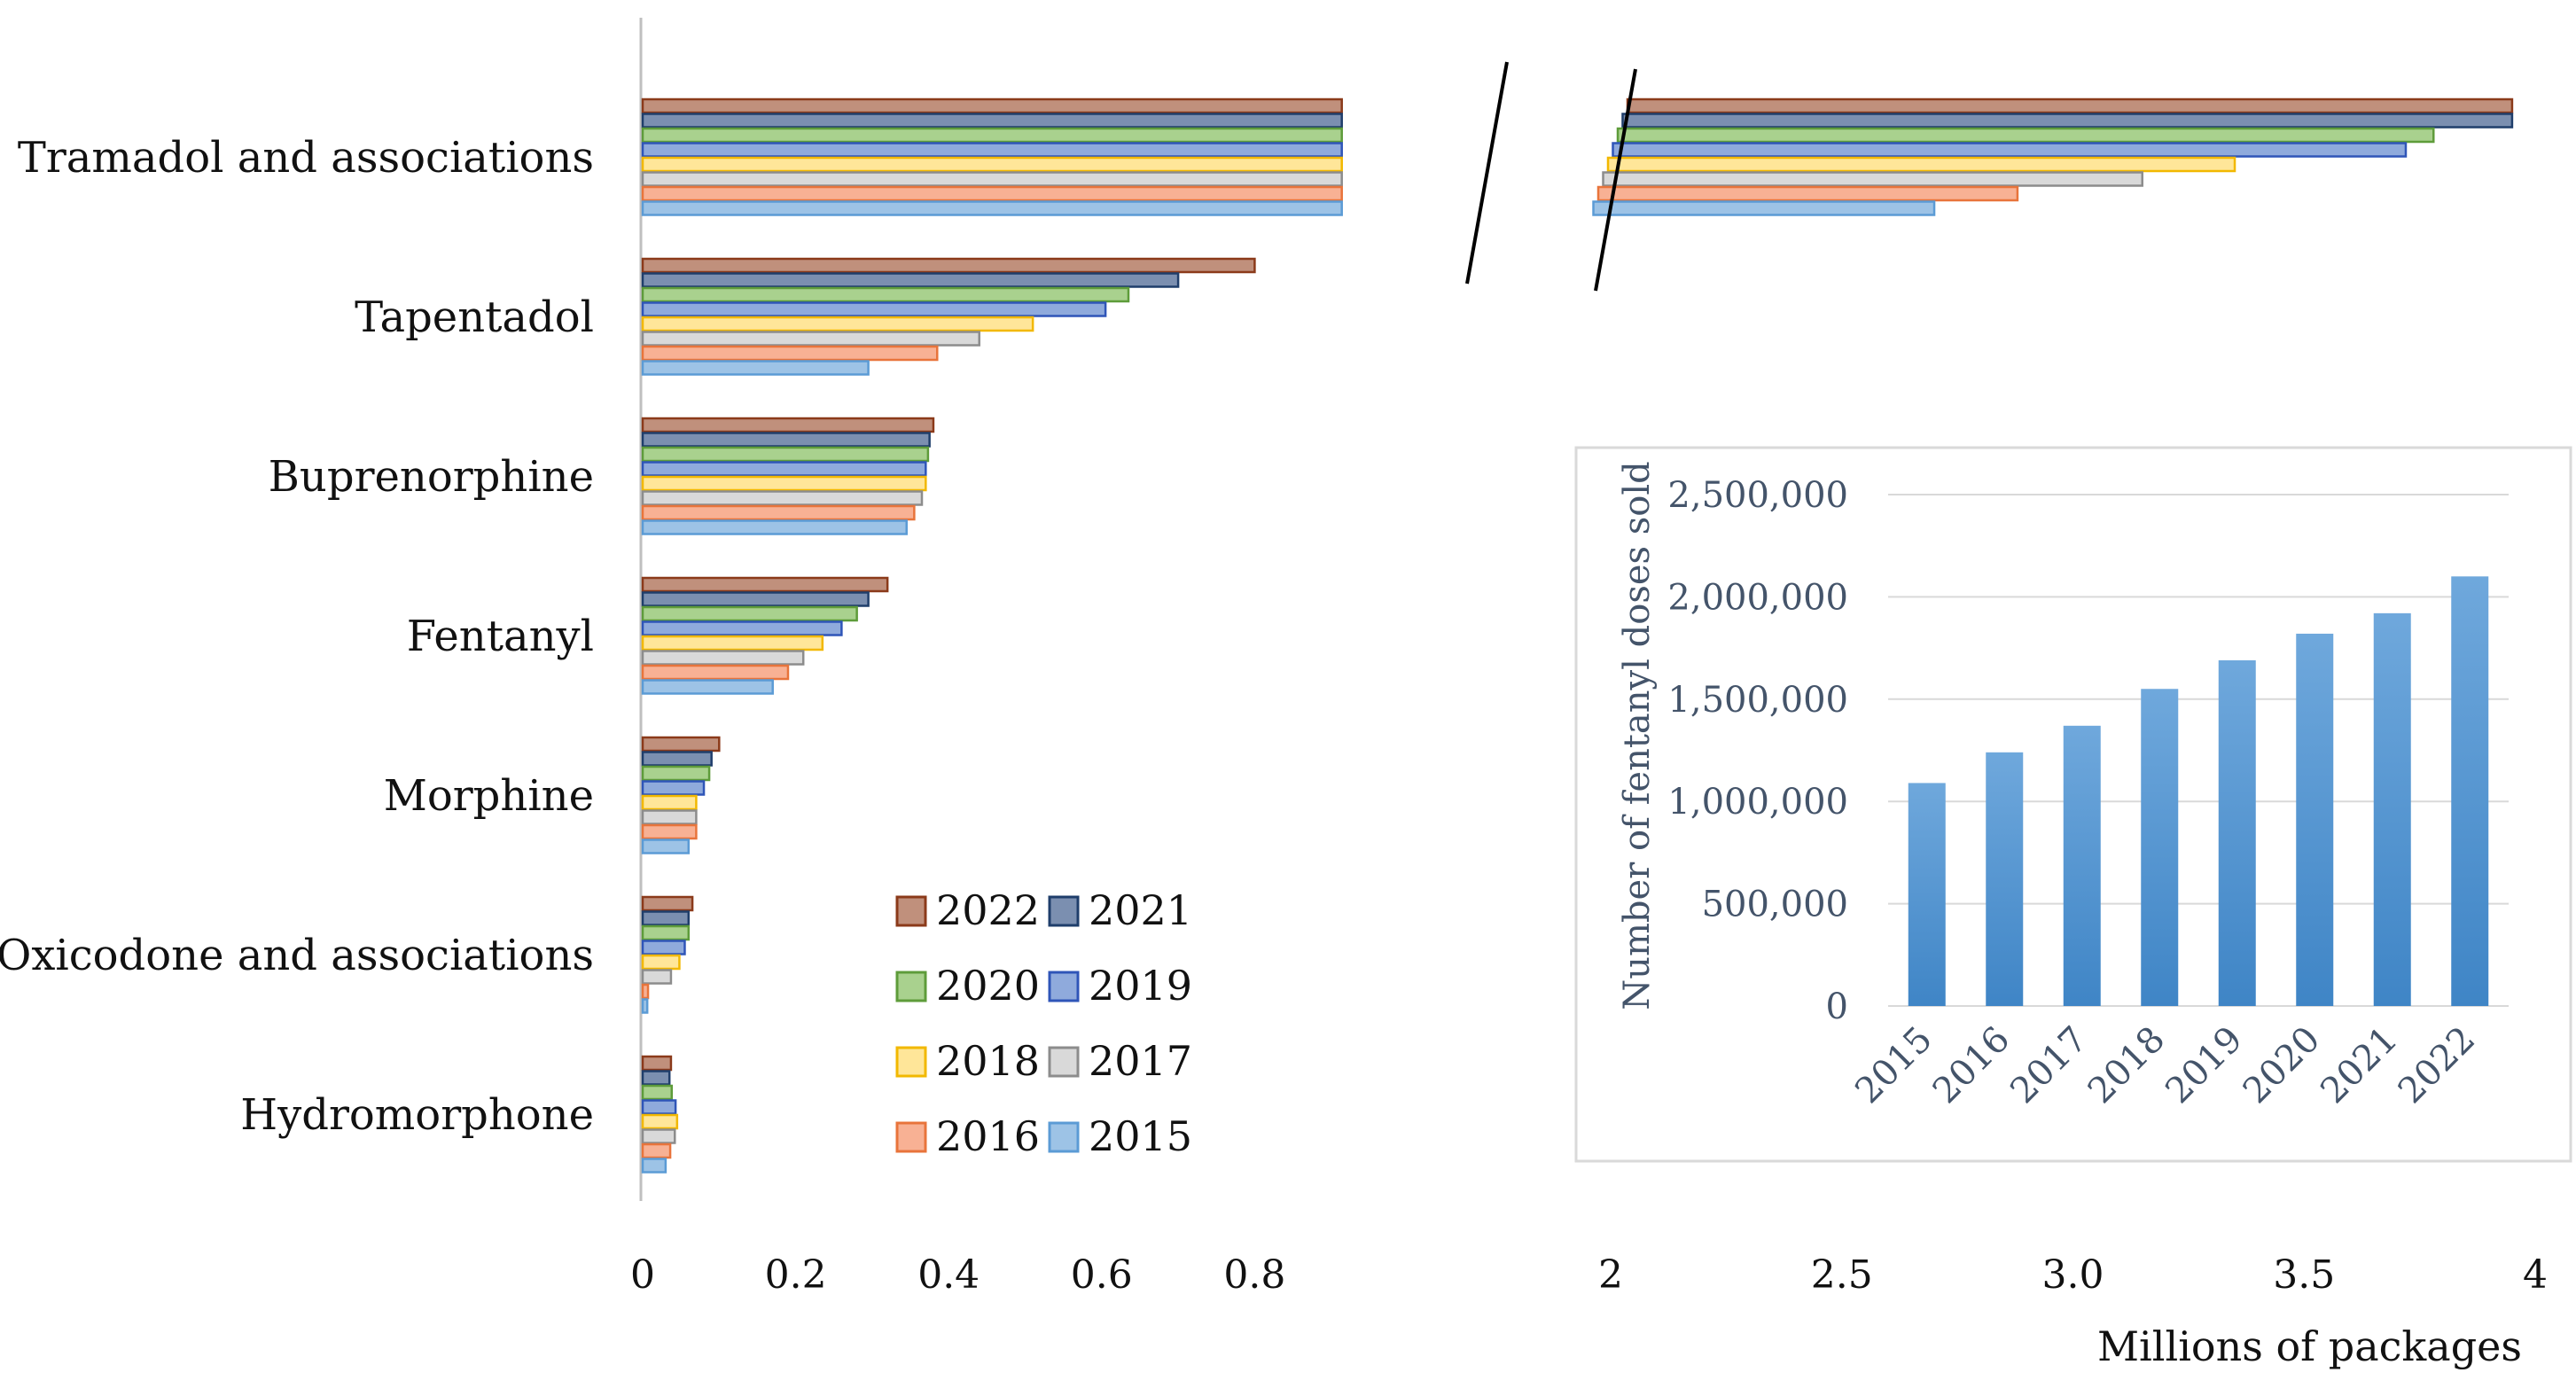 The height and width of the screenshot is (1396, 2576). I want to click on bar-buprenorphine-2016, so click(778, 512).